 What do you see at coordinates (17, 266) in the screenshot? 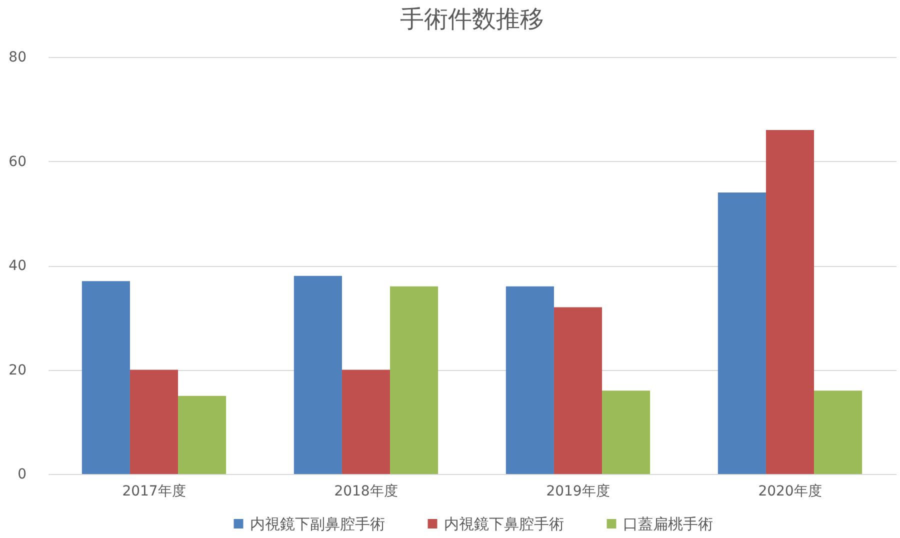
I see `y-tick-label: 40` at bounding box center [17, 266].